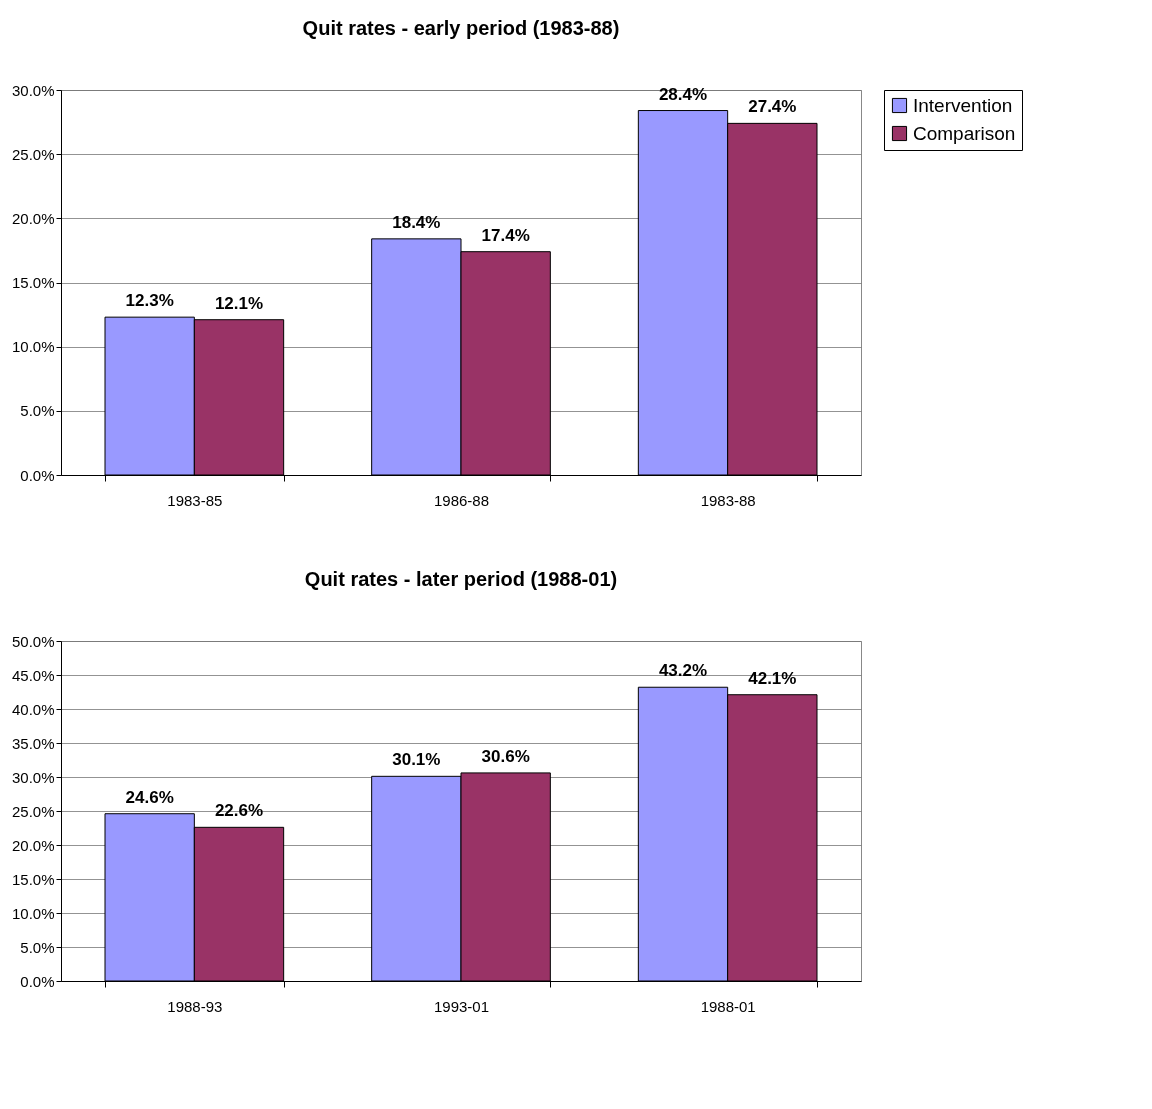 Image resolution: width=1152 pixels, height=1109 pixels. Describe the element at coordinates (505, 235) in the screenshot. I see `data-label: 17.4%` at that location.